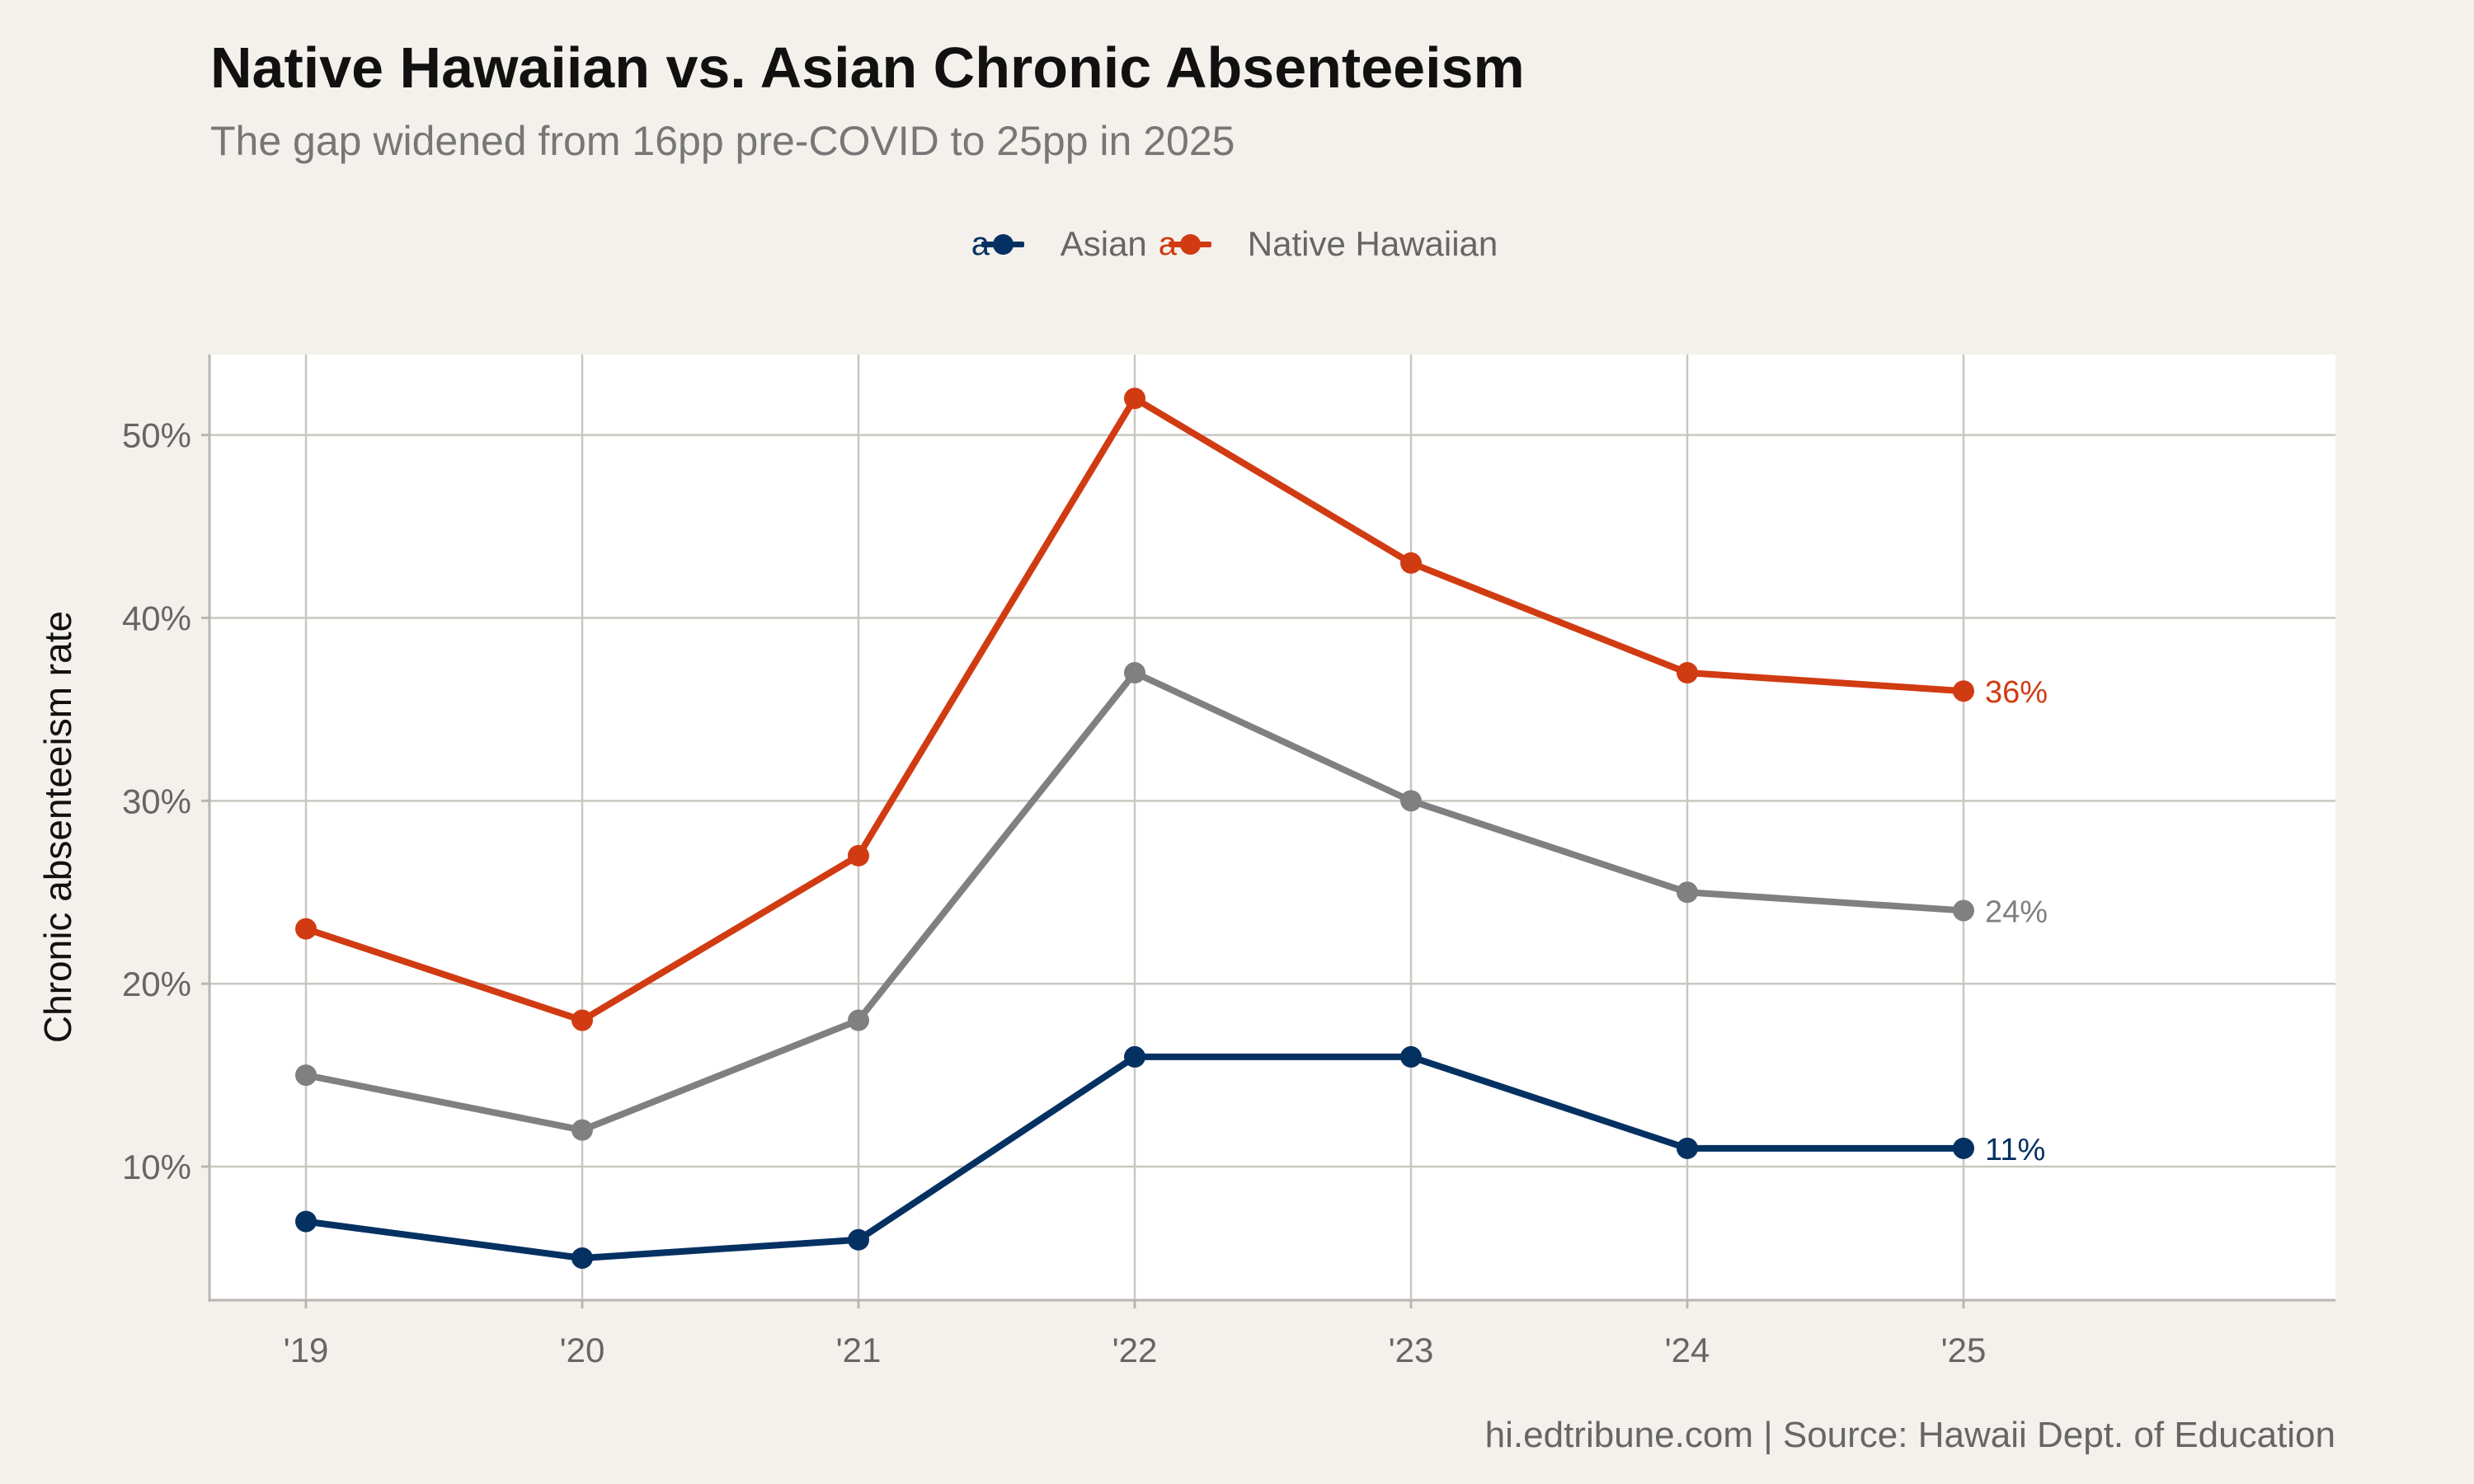  I want to click on chart-legend: a Asian a Native Hawaiian, so click(1237, 244).